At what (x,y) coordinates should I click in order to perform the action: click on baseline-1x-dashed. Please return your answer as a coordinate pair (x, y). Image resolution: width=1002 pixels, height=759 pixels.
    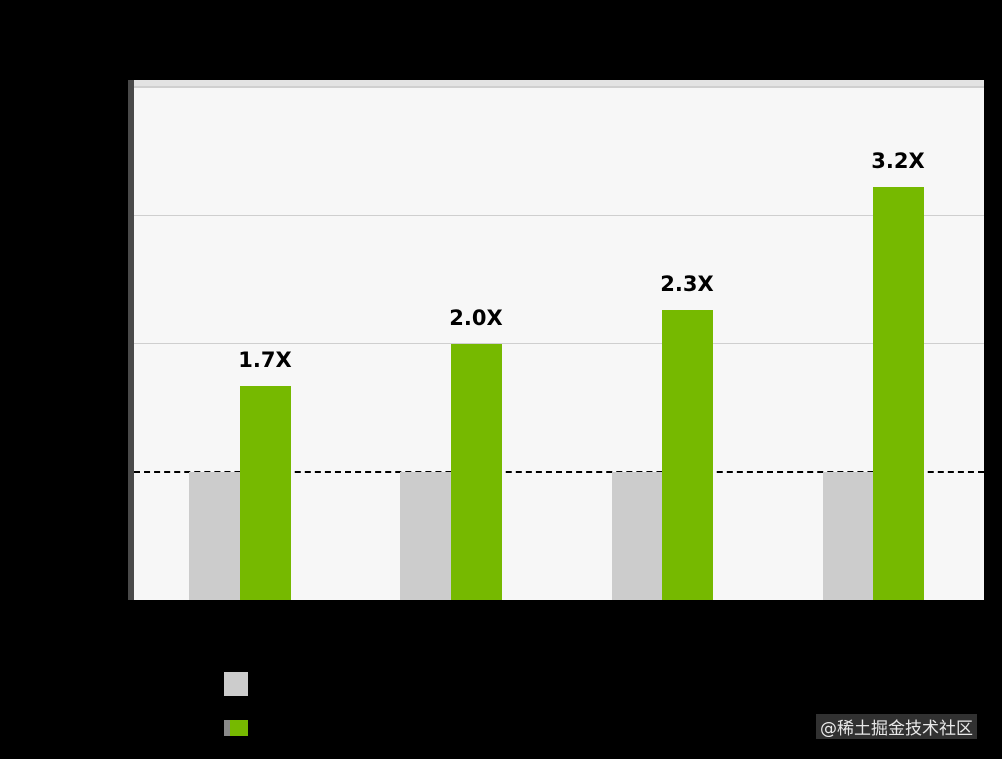
    Looking at the image, I should click on (559, 472).